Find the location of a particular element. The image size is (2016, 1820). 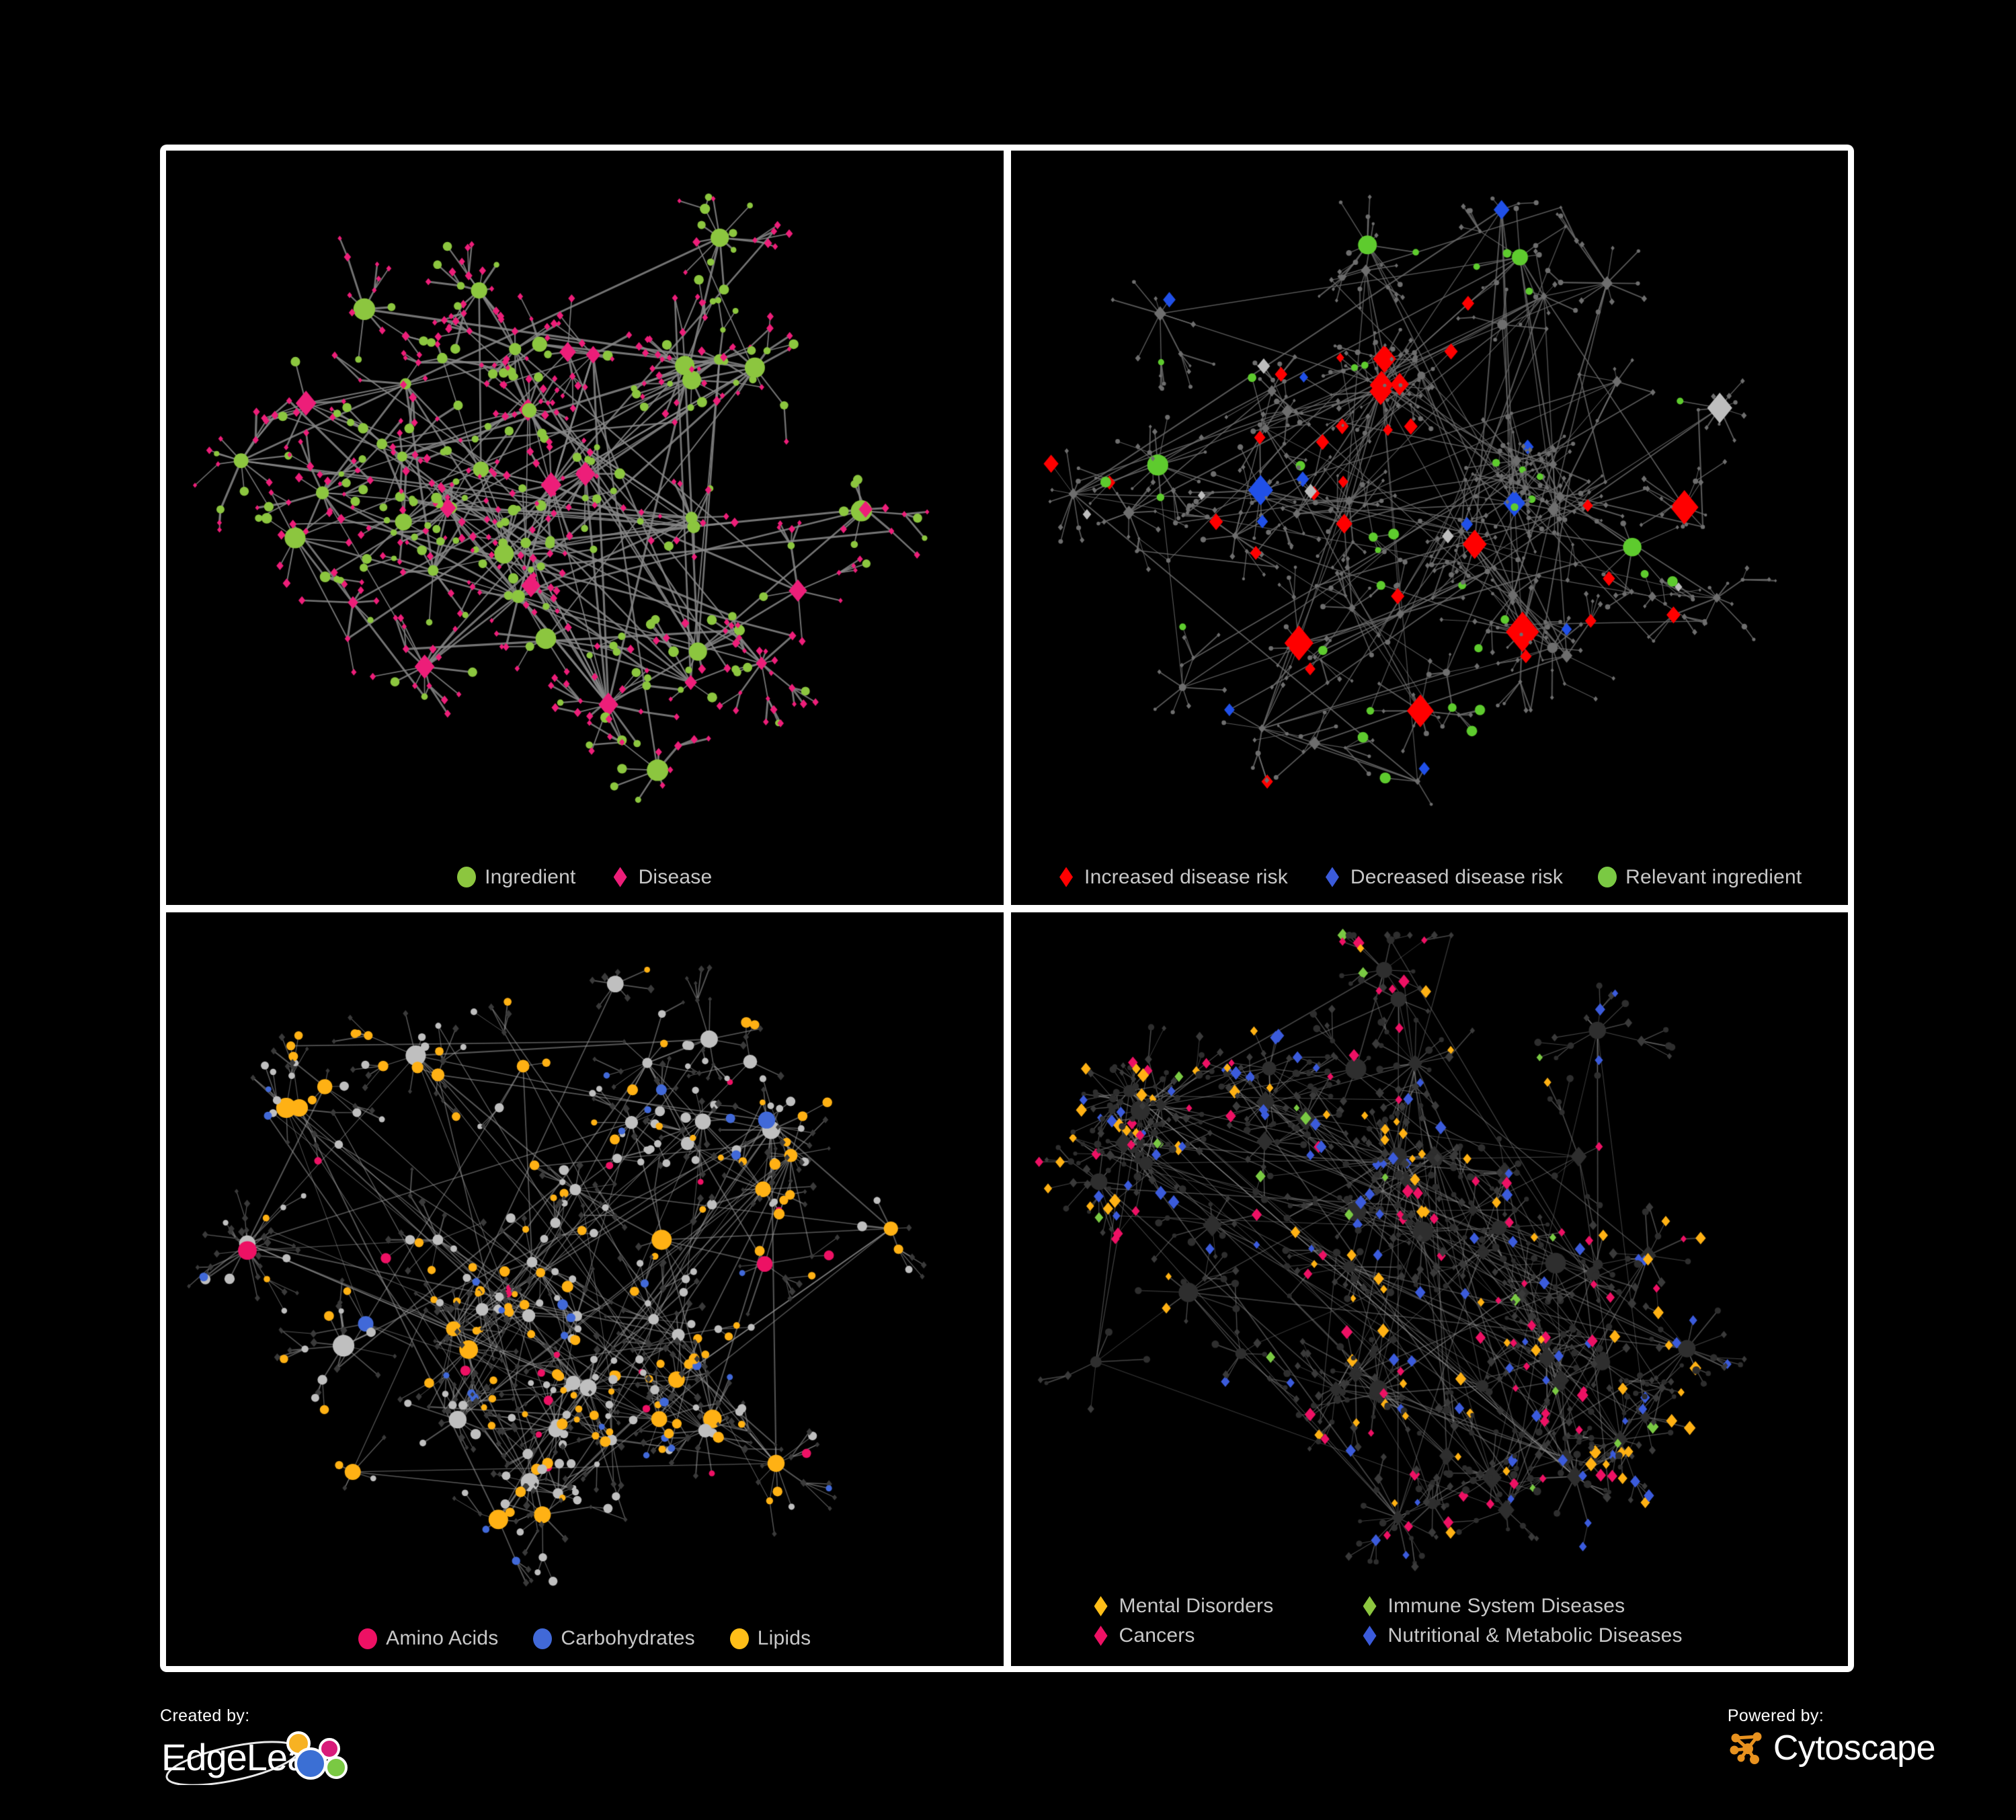

legend-label-cancers: Cancers is located at coordinates (1157, 1635).